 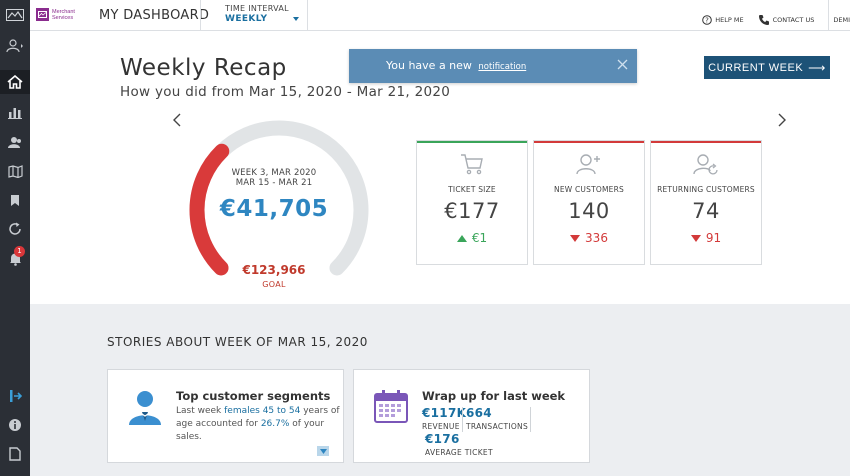 I want to click on previous-week-arrow, so click(x=177, y=121).